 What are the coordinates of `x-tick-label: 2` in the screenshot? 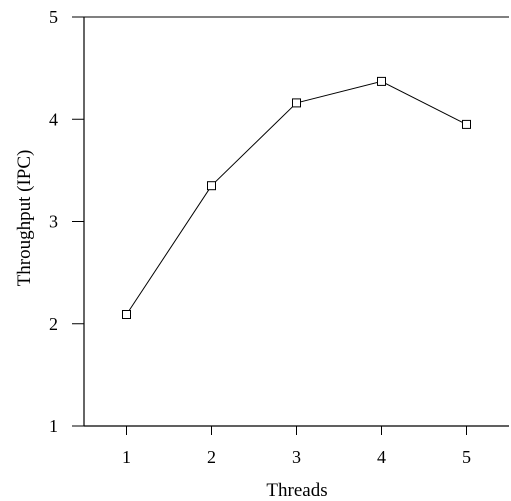 It's located at (211, 457).